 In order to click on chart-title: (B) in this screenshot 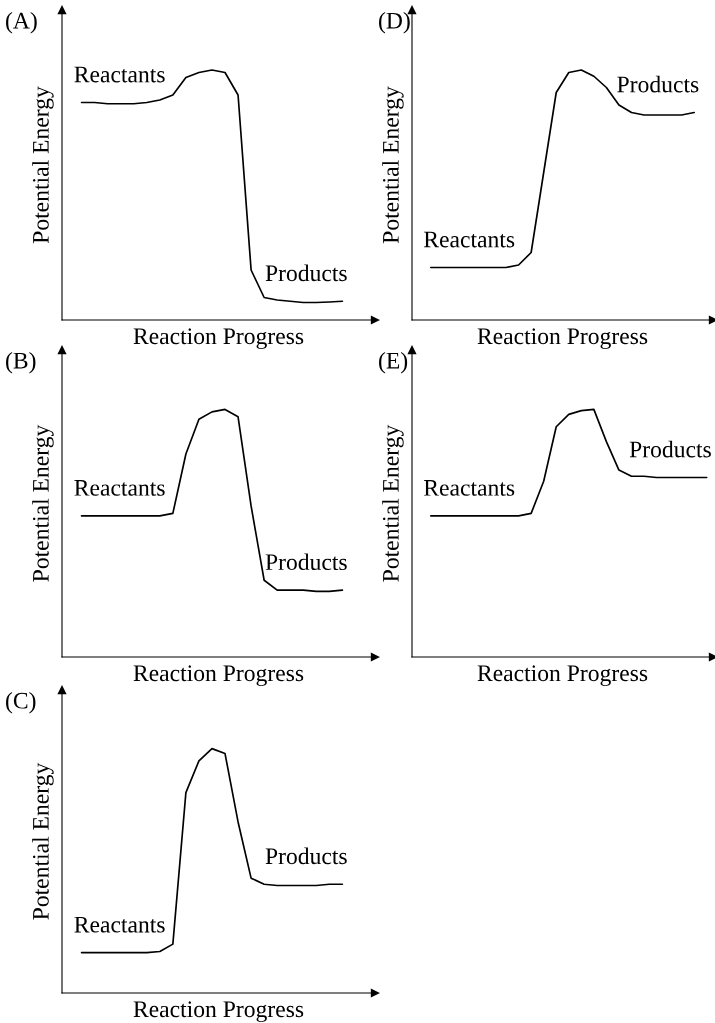, I will do `click(21, 363)`.